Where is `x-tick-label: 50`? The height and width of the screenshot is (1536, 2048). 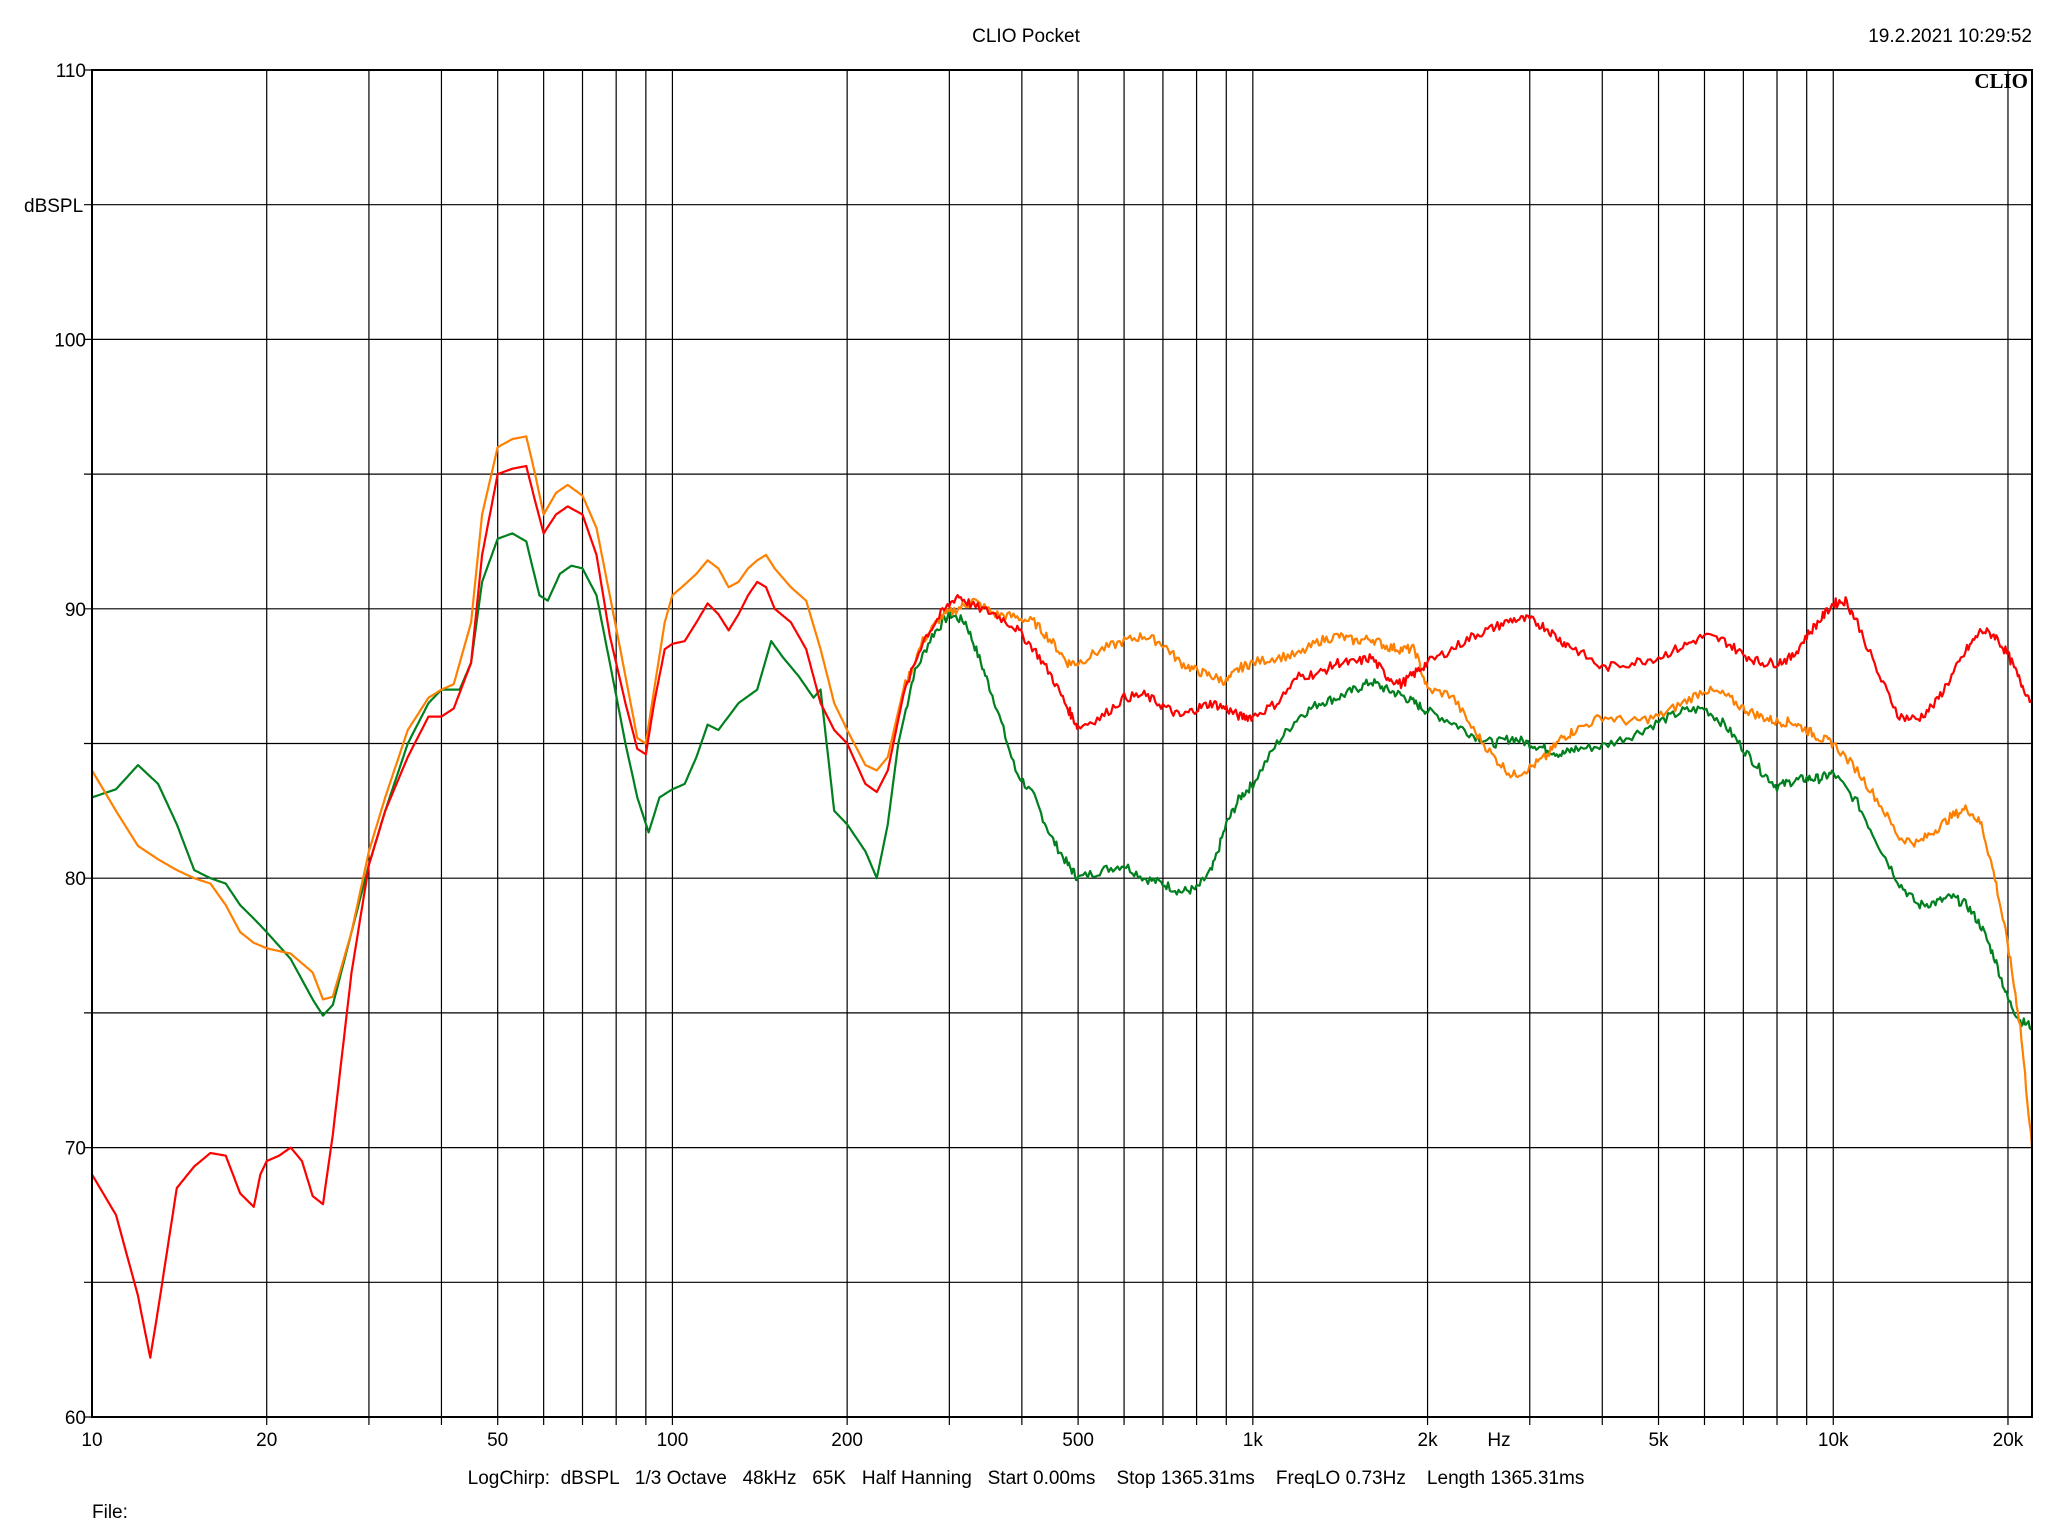
x-tick-label: 50 is located at coordinates (497, 1440).